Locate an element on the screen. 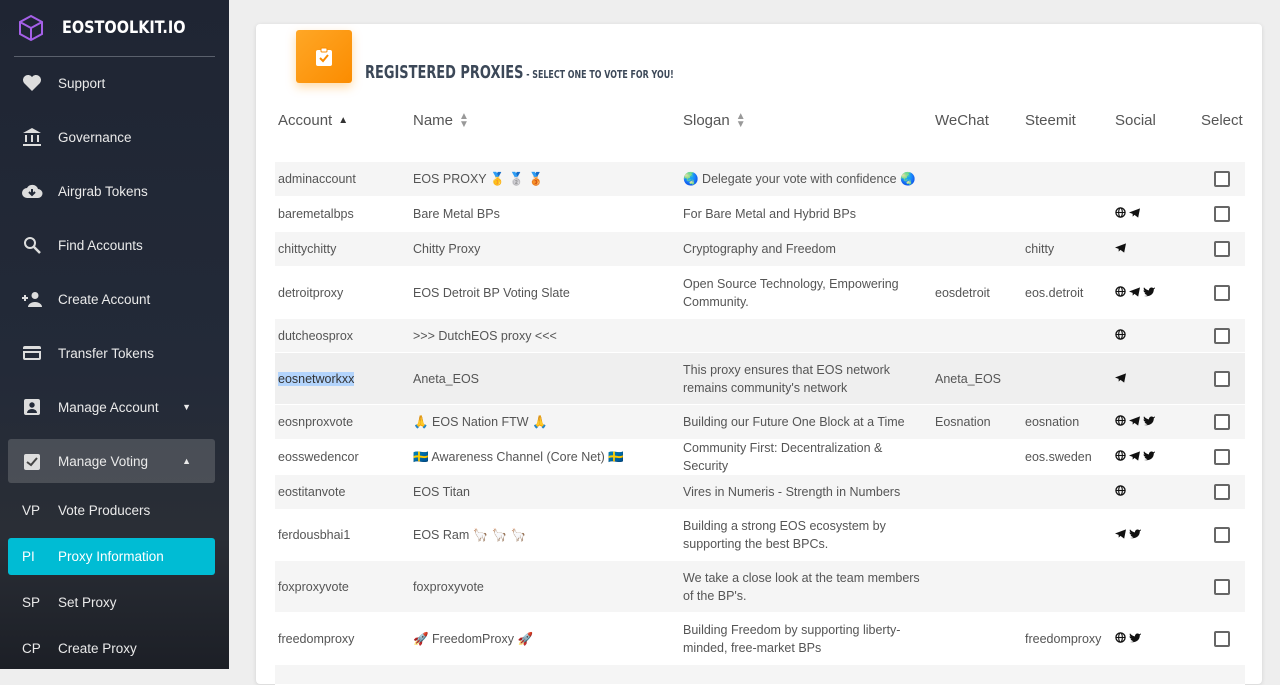 This screenshot has height=685, width=1280. sidebar-item-label: Manage Voting is located at coordinates (103, 461).